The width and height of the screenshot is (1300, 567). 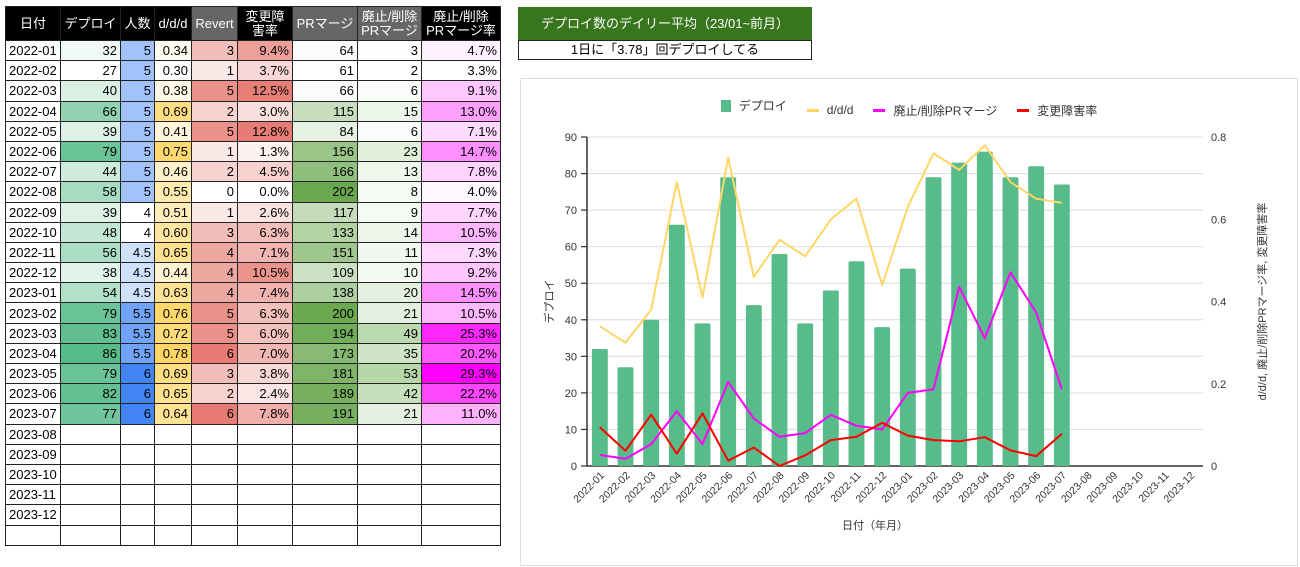 I want to click on date-cell: 2023-07, so click(x=33, y=414).